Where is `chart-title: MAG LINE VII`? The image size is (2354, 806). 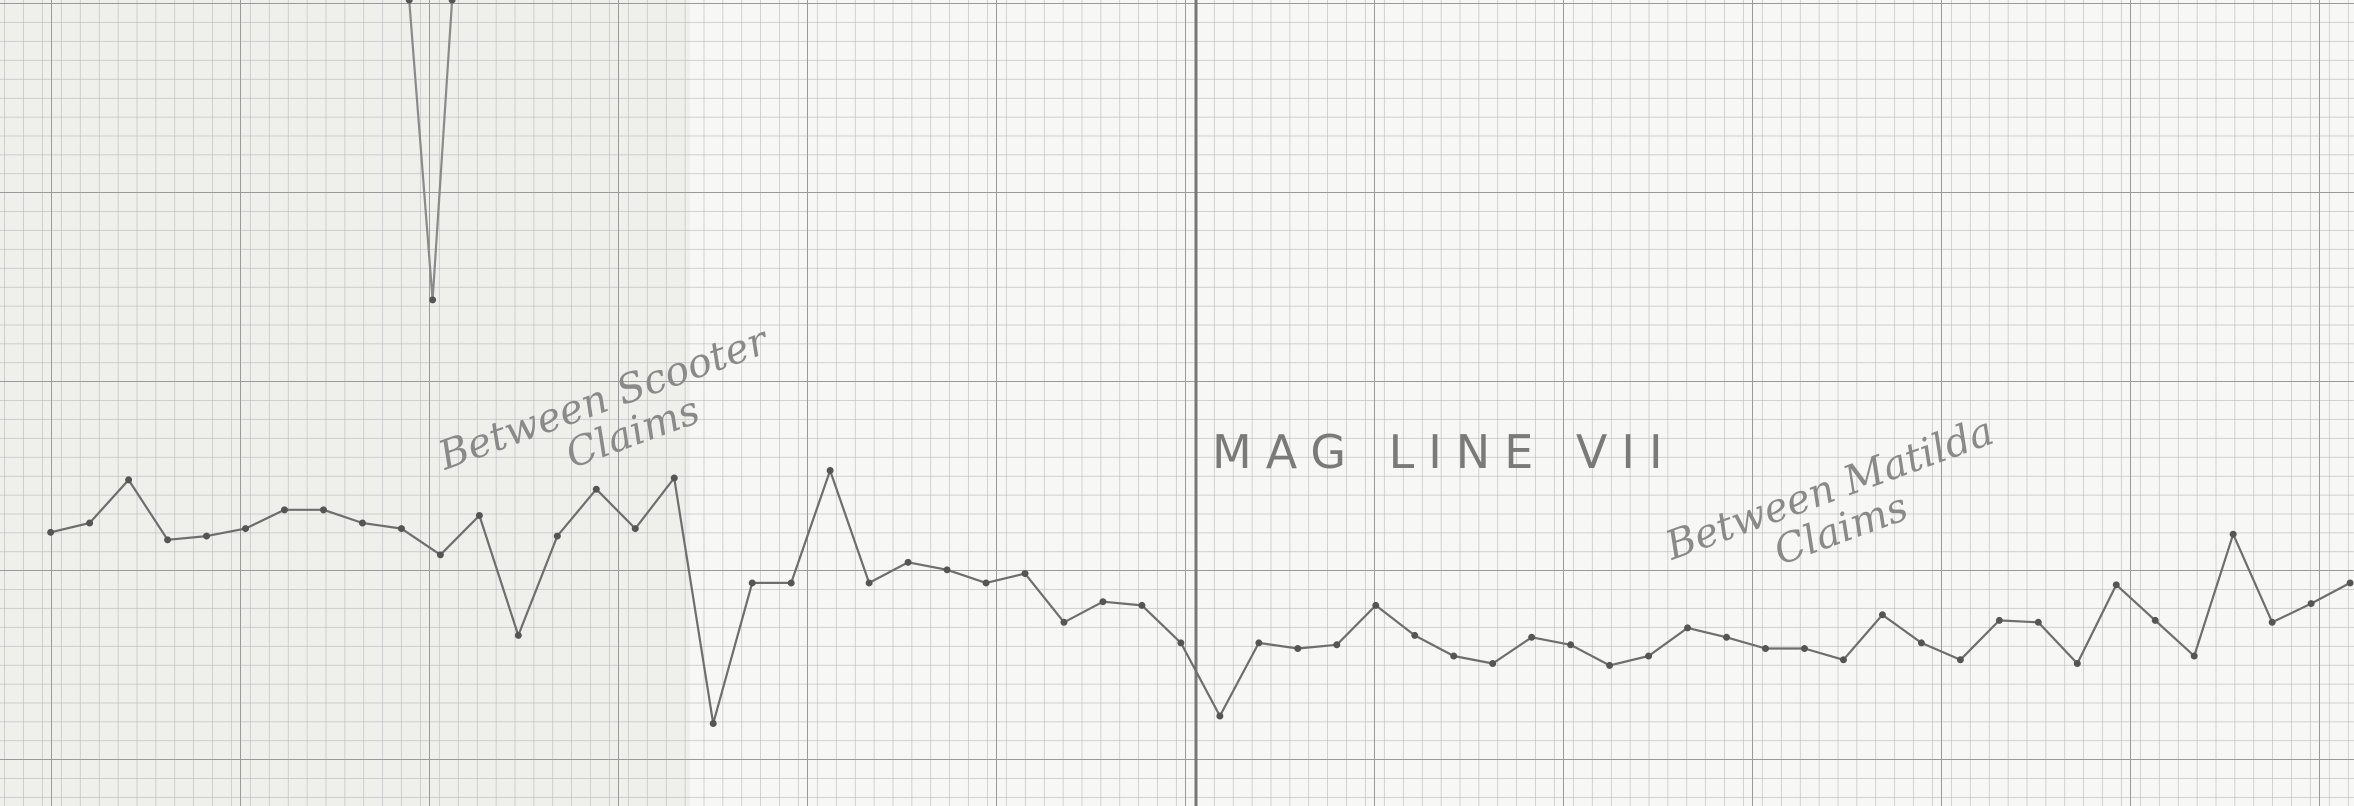
chart-title: MAG LINE VII is located at coordinates (1444, 452).